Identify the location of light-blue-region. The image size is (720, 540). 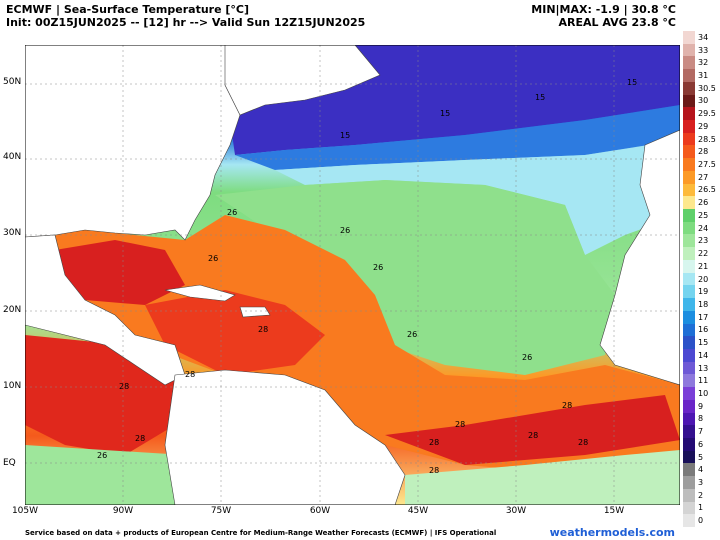
(477, 197).